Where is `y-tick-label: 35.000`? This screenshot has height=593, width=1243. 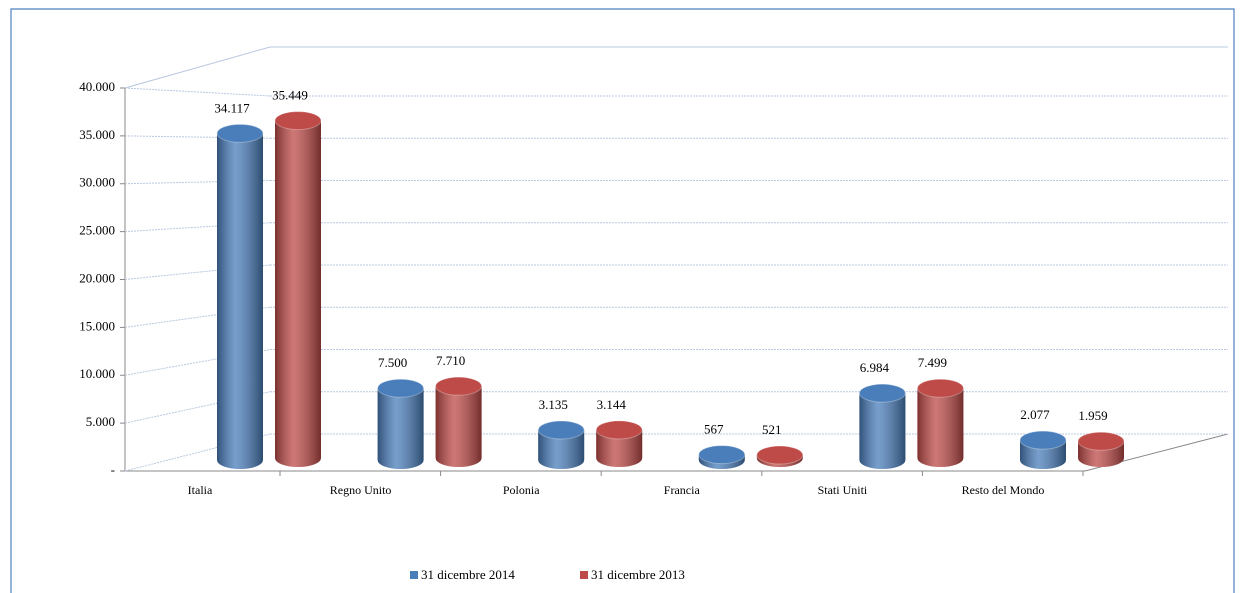 y-tick-label: 35.000 is located at coordinates (97, 134).